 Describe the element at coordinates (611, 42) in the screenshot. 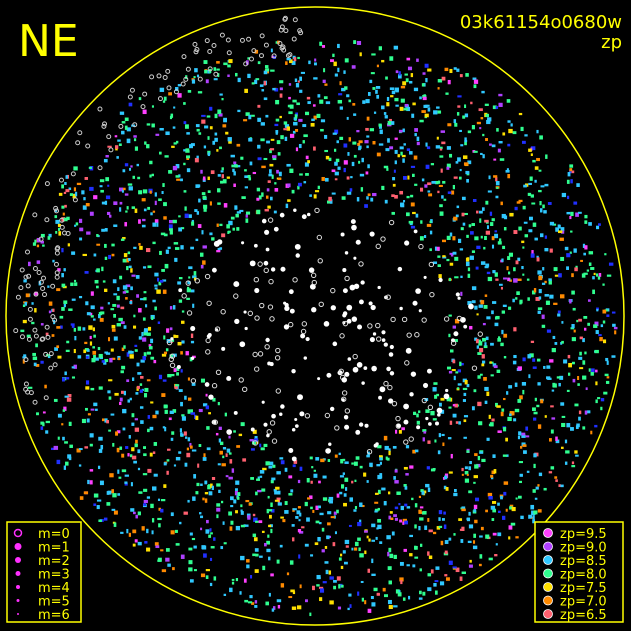

I see `mode-label: zp` at that location.